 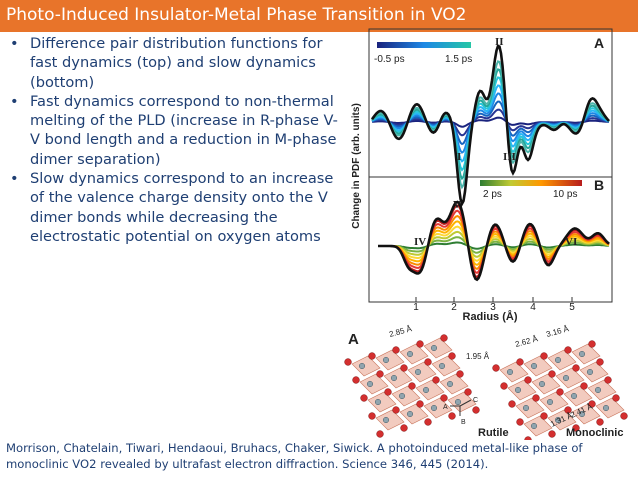 I want to click on crystal-lattice, so click(x=486, y=387).